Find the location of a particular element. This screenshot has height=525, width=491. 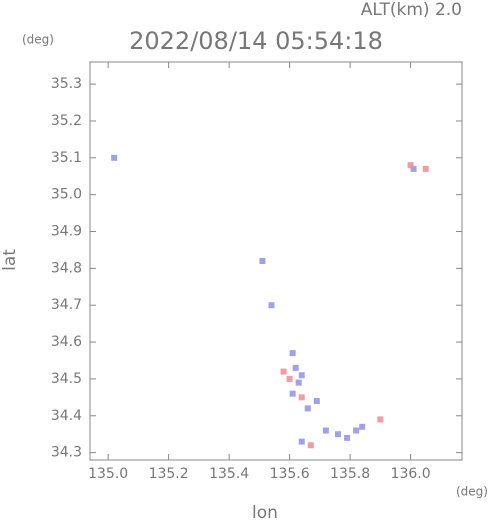

x-tick-label: 135.8 is located at coordinates (350, 474).